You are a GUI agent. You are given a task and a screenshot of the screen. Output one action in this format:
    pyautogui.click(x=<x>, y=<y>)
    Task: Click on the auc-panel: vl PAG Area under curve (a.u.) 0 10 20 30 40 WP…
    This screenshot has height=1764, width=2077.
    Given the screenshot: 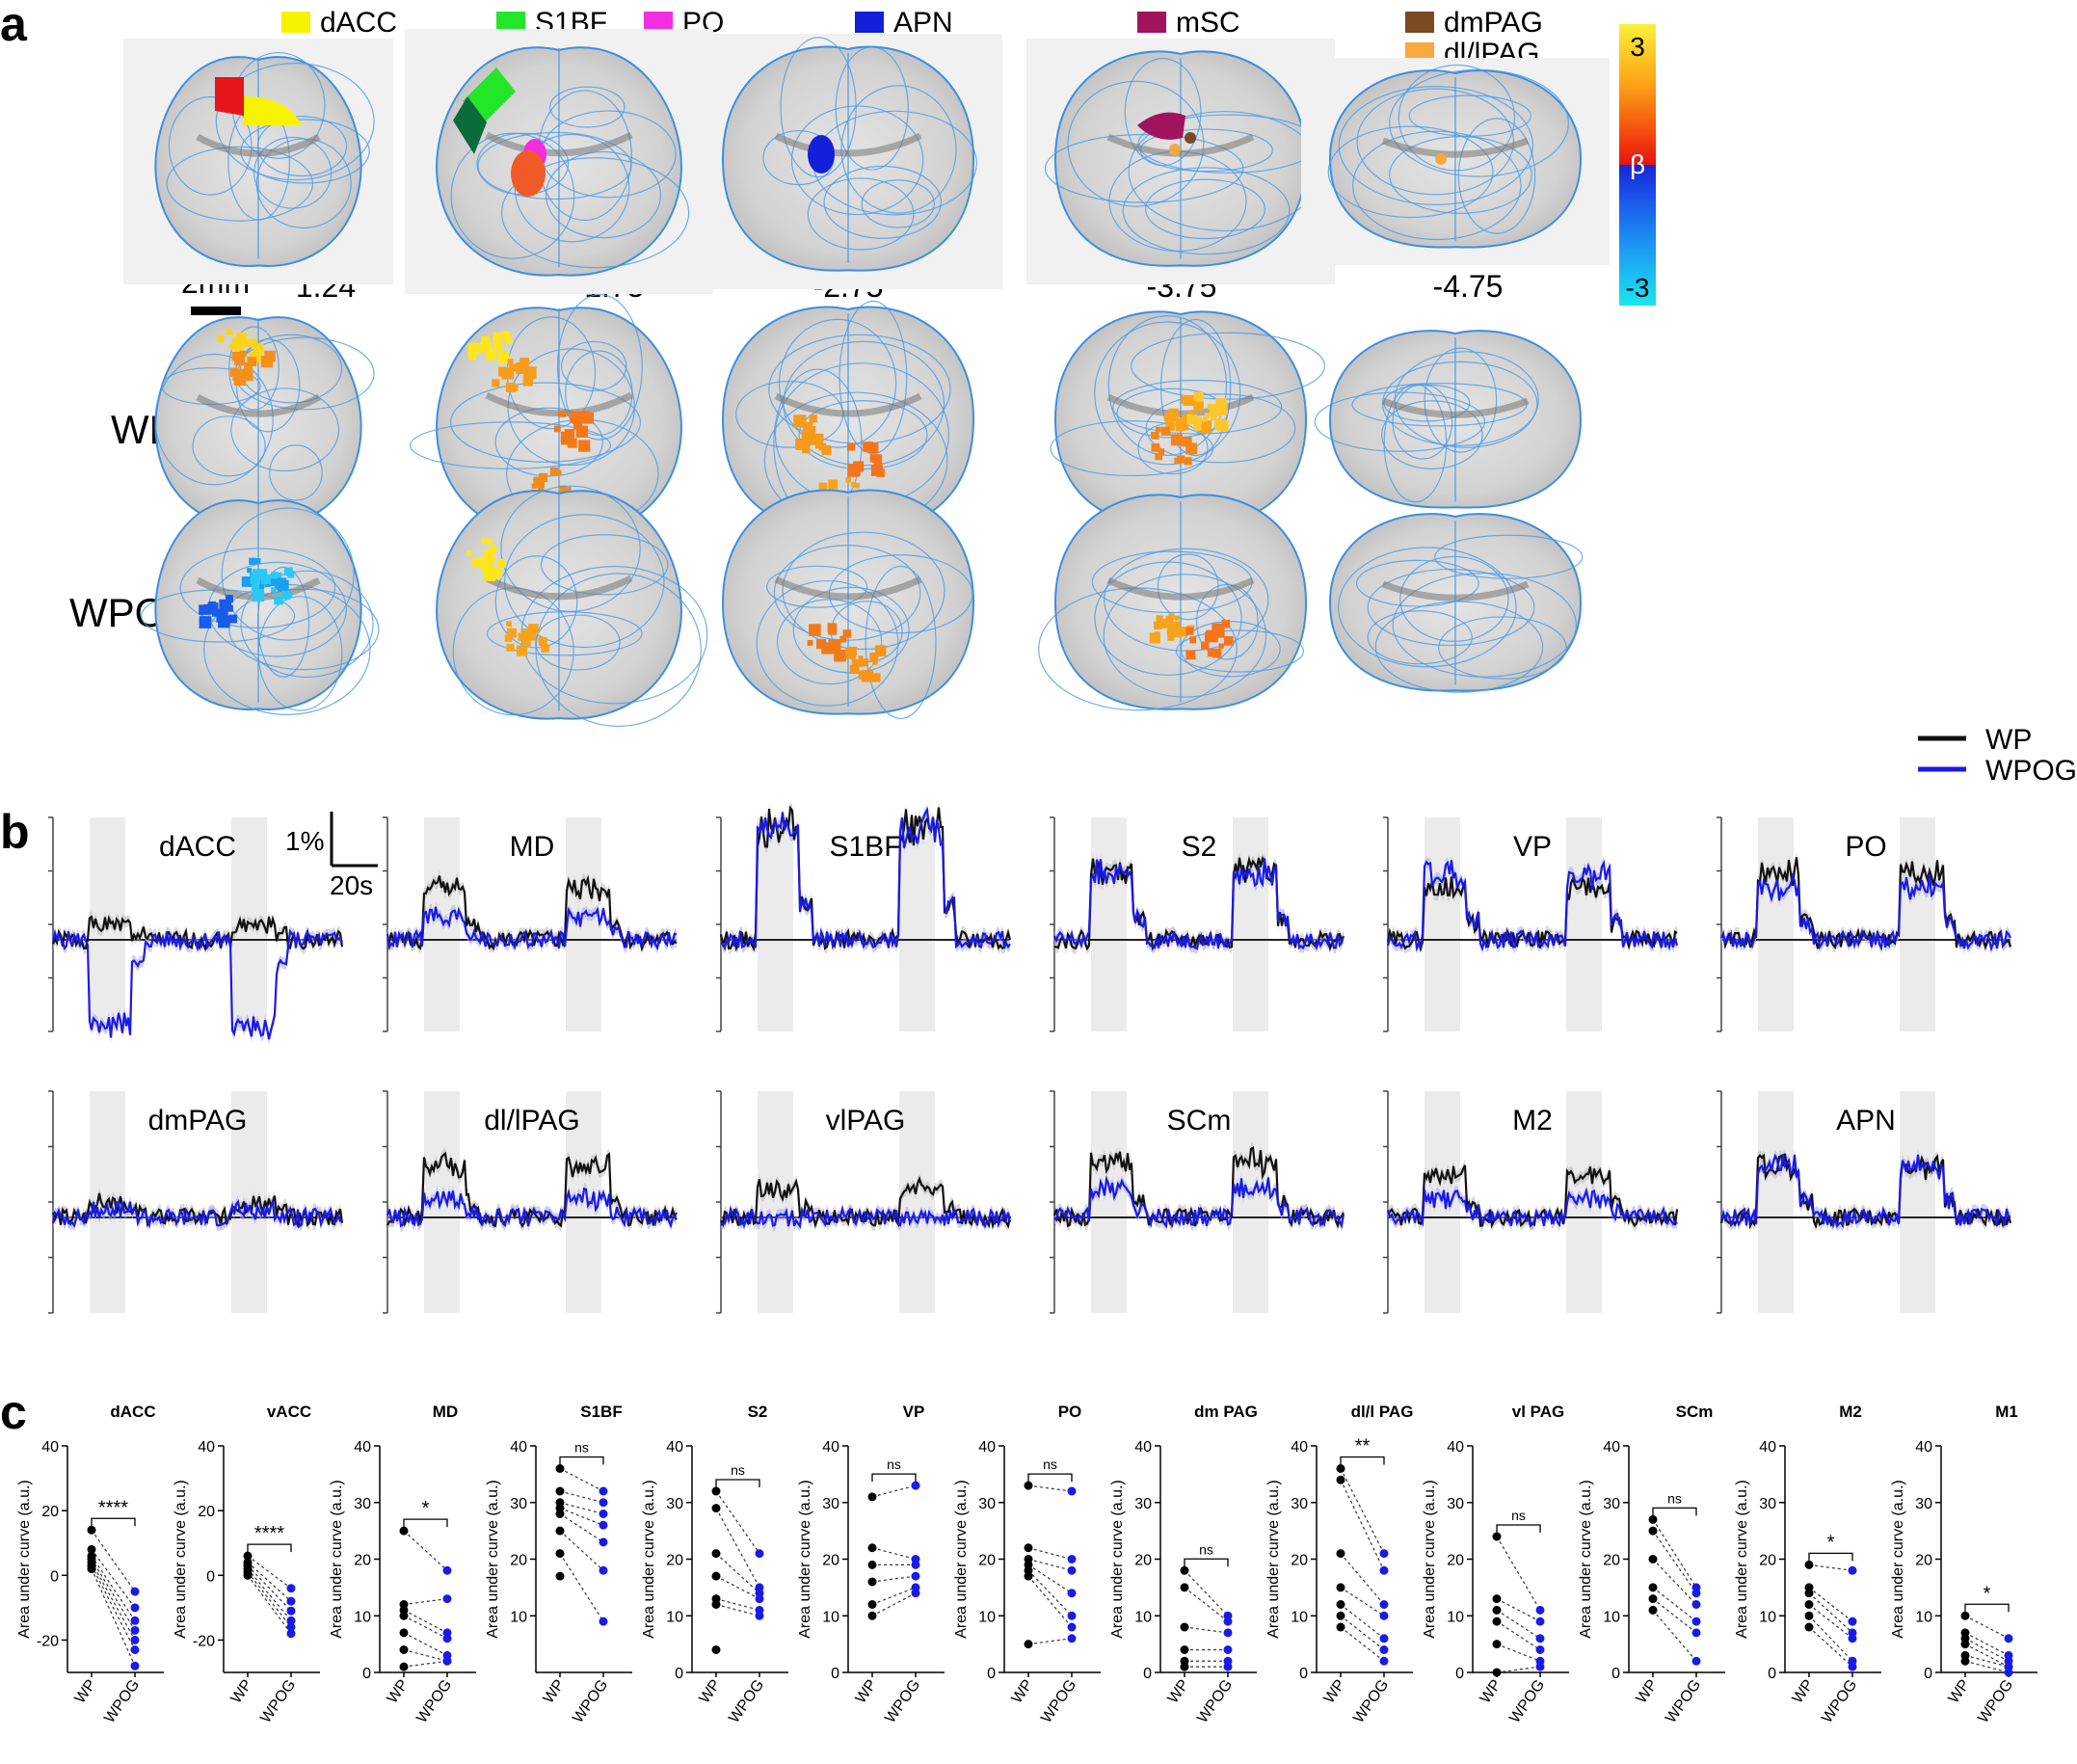 What is the action you would take?
    pyautogui.click(x=1495, y=1564)
    